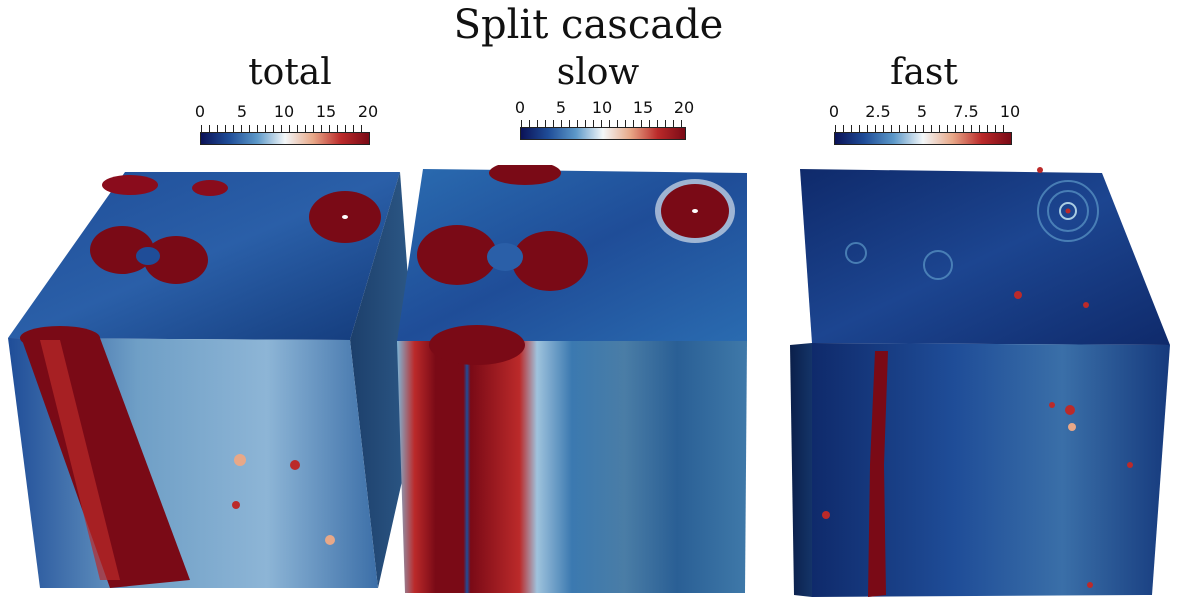  Describe the element at coordinates (588, 25) in the screenshot. I see `figure-title: Split cascade` at that location.